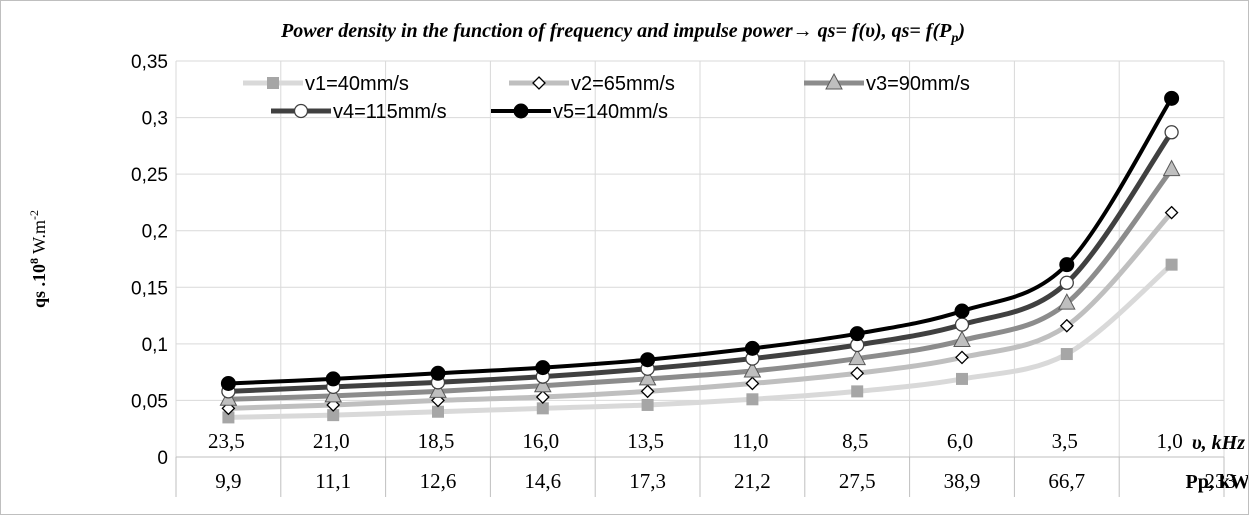  I want to click on y-axis-title: qs .108 W.m-2, so click(38, 259).